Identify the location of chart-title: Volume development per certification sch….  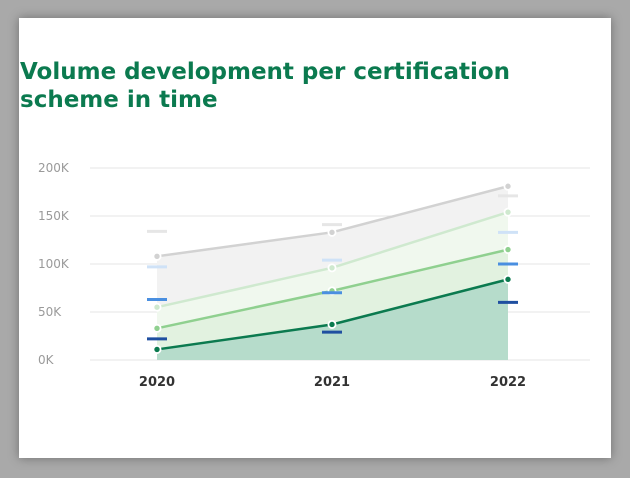
(265, 86).